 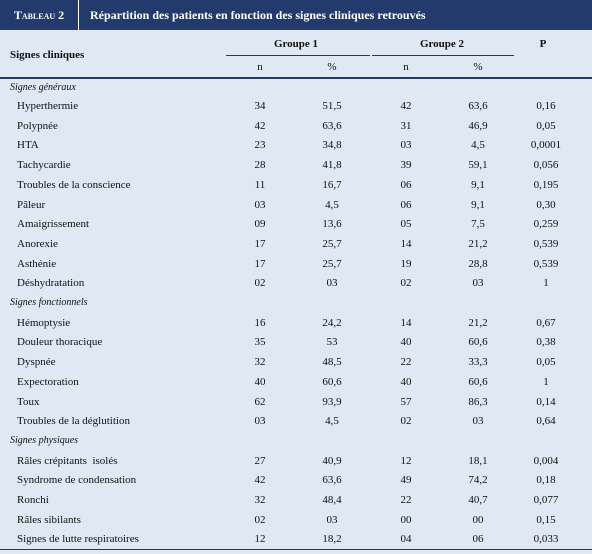 I want to click on cell: 21,2, so click(x=478, y=243).